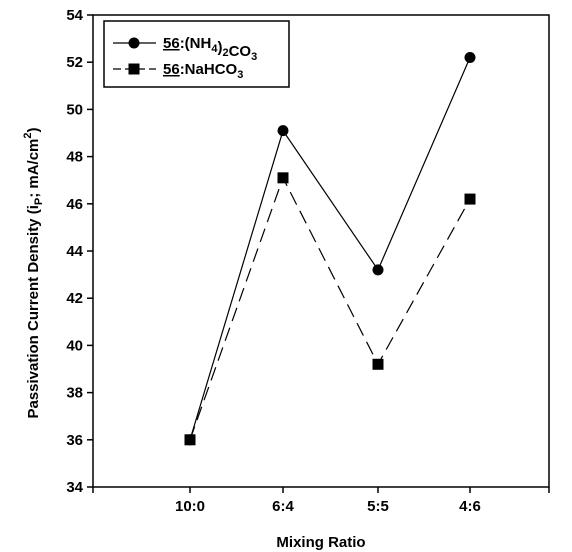  I want to click on x-tick-label: 5:5, so click(378, 506).